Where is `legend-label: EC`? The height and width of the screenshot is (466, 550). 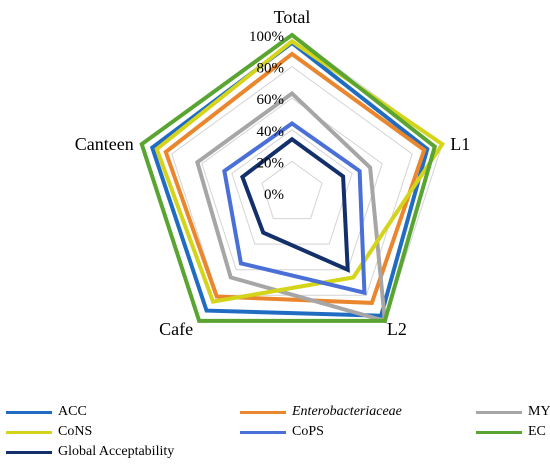
legend-label: EC is located at coordinates (537, 431).